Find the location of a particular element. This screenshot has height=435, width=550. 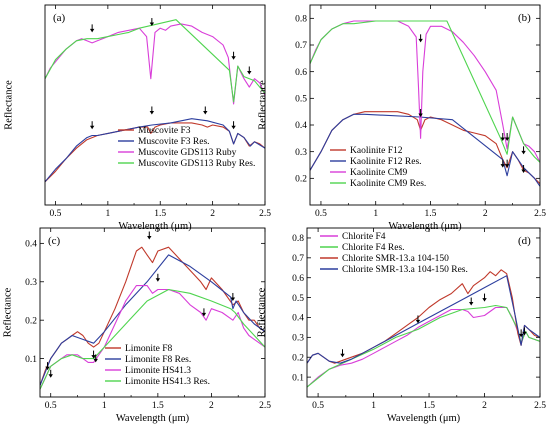

legend-label: Kaolinite F12 is located at coordinates (376, 151).